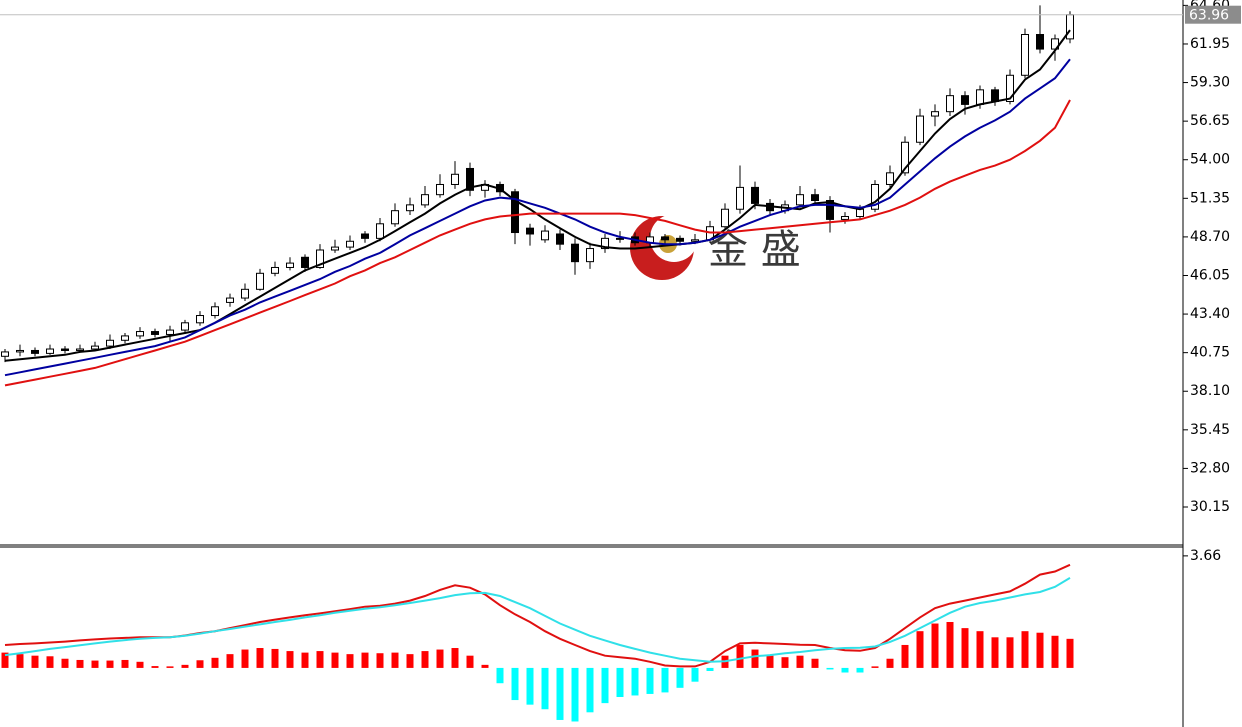 The width and height of the screenshot is (1242, 727). I want to click on y-tick-label: 35.45, so click(1210, 430).